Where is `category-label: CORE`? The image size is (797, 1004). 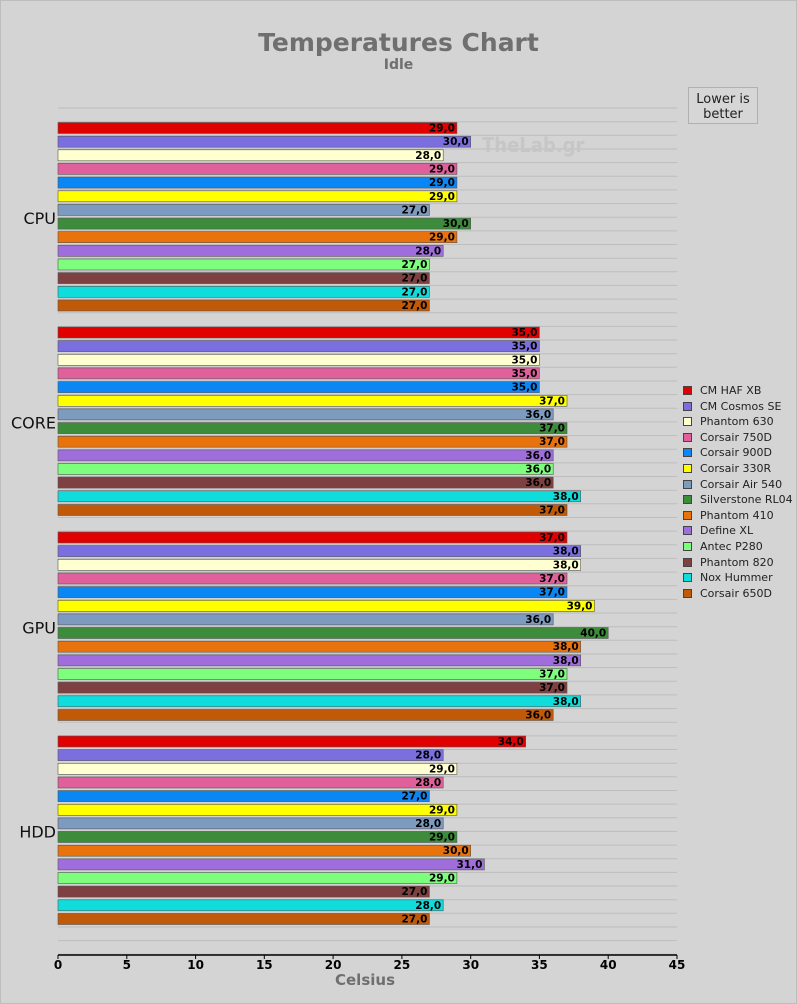
category-label: CORE is located at coordinates (33, 423).